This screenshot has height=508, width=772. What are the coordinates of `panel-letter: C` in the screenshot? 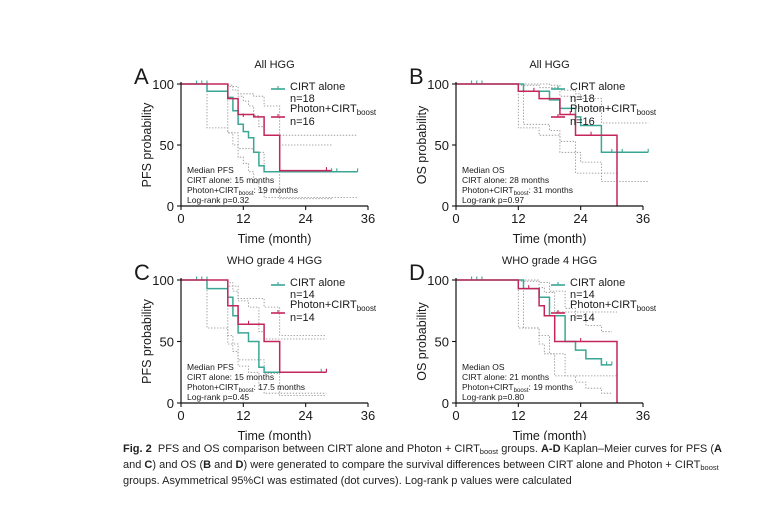 It's located at (142, 272).